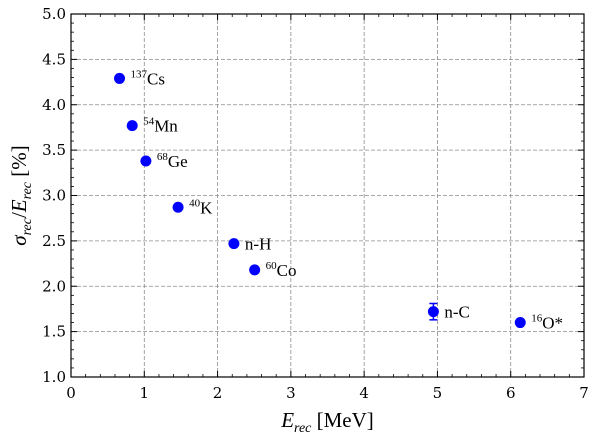 This screenshot has height=441, width=598. I want to click on y-tick-label: 5.0, so click(54, 14).